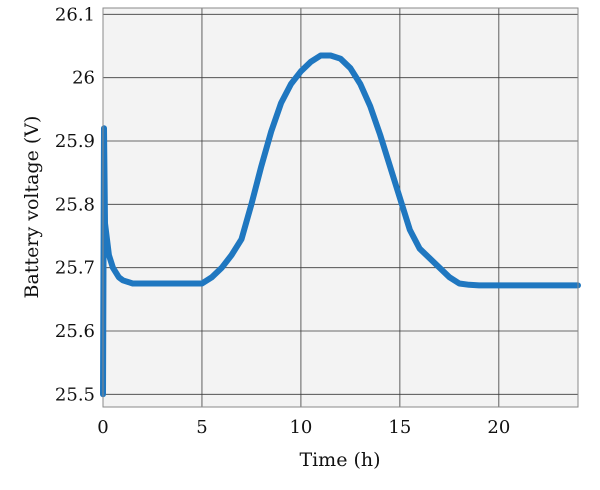 The height and width of the screenshot is (490, 600). Describe the element at coordinates (75, 394) in the screenshot. I see `y-tick-label: 25.5` at that location.